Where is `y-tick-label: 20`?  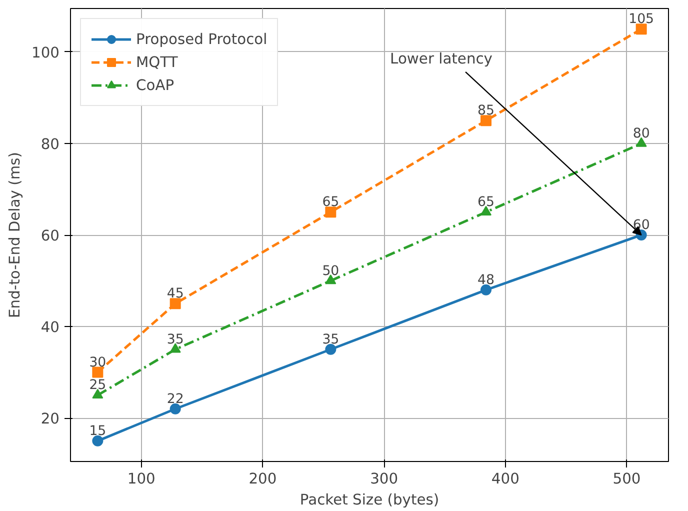 y-tick-label: 20 is located at coordinates (50, 419).